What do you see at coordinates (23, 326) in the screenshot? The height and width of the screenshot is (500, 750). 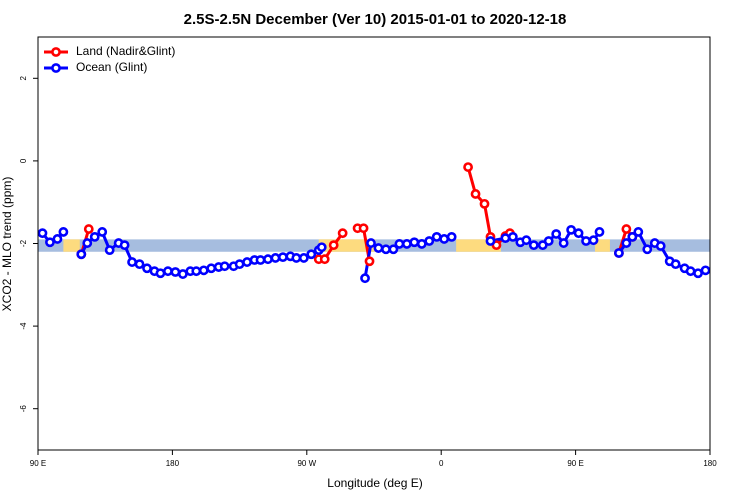 I see `y-tick-label: -4` at bounding box center [23, 326].